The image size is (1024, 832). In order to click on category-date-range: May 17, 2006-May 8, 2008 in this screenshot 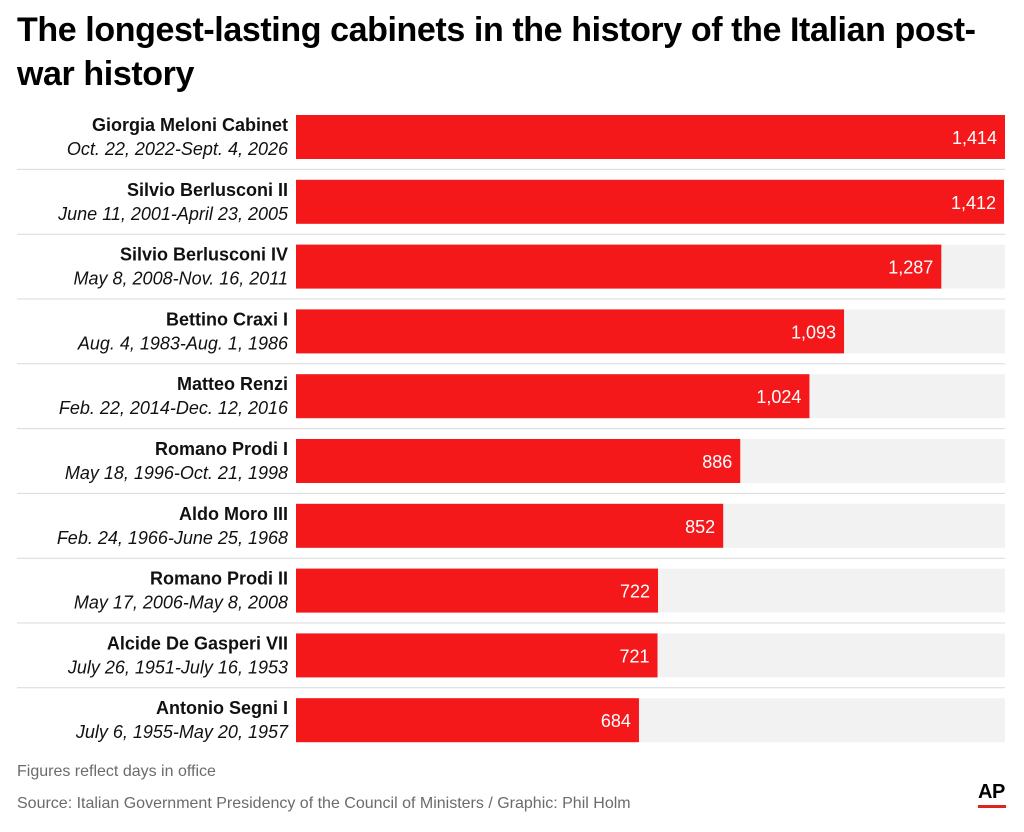, I will do `click(181, 603)`.